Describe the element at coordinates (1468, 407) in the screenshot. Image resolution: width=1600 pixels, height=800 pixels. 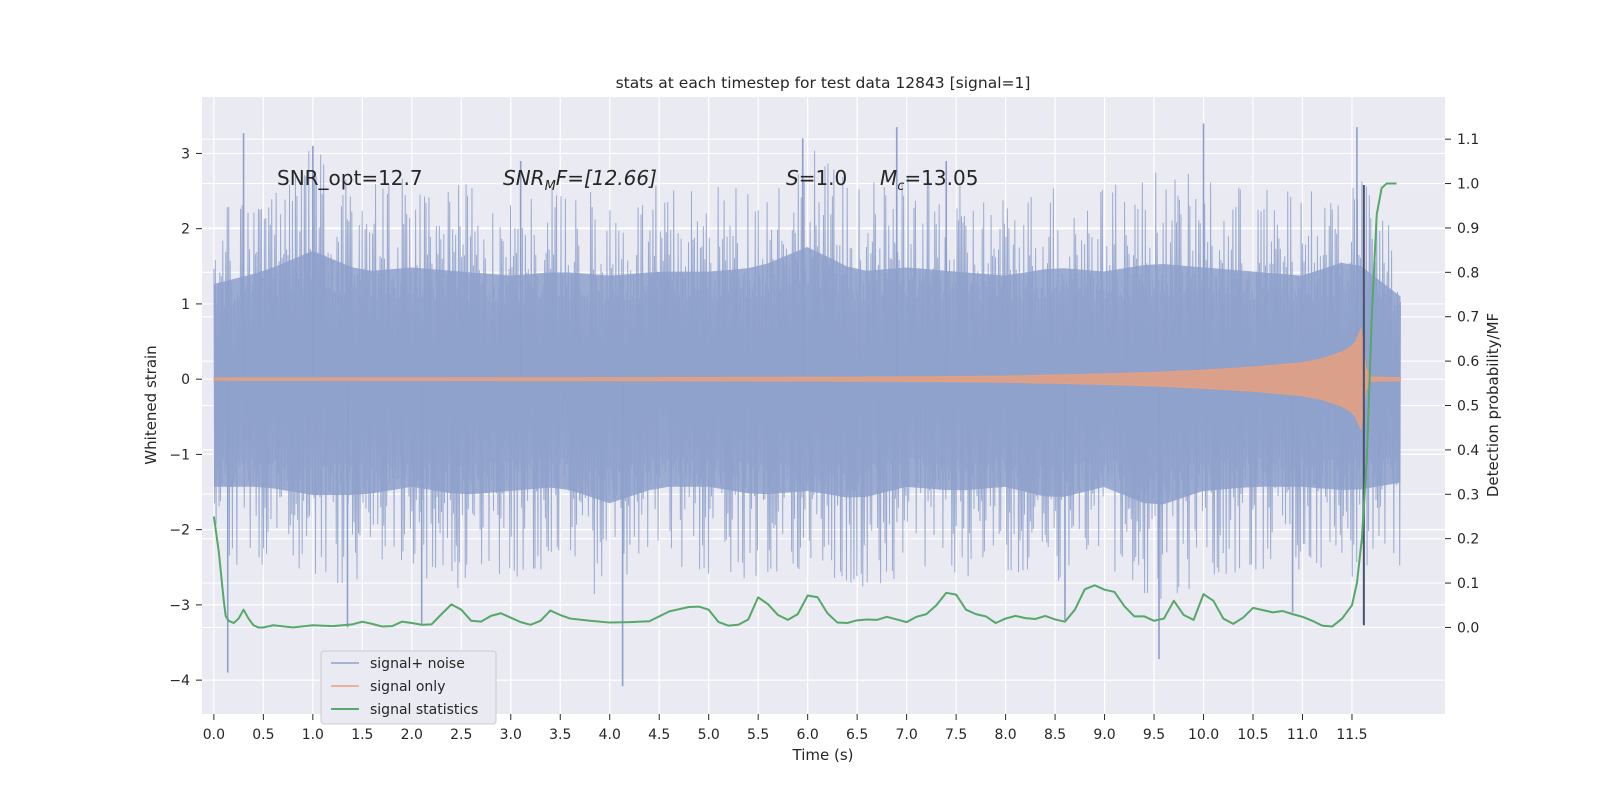
I see `y-tick-label-right: 0.5` at that location.